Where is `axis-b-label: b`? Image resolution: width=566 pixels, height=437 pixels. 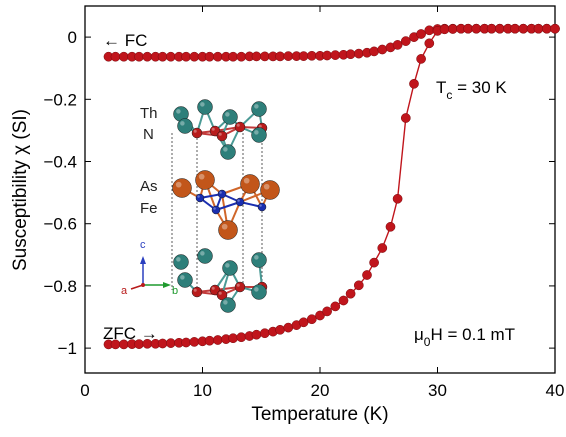
axis-b-label: b is located at coordinates (175, 291).